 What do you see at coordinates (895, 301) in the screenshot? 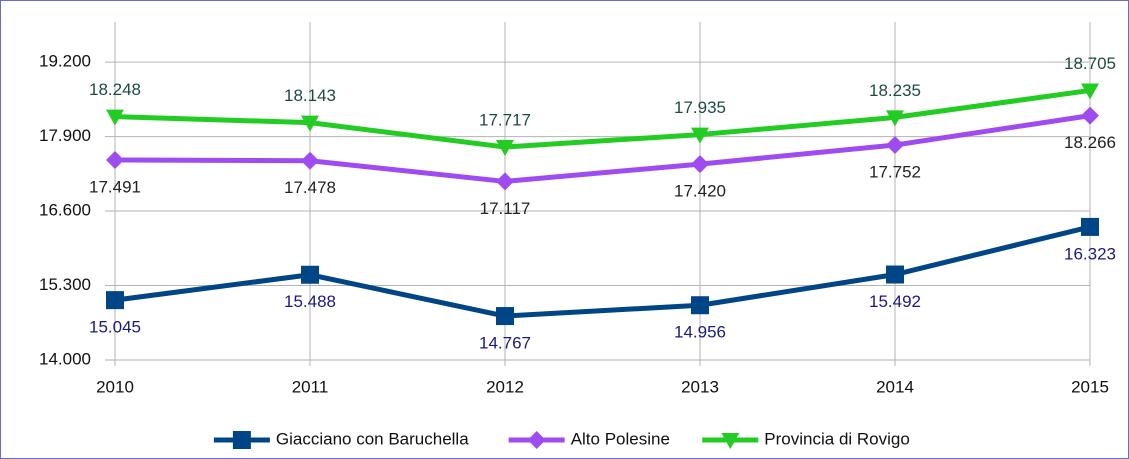
I see `data-label: 15.492` at bounding box center [895, 301].